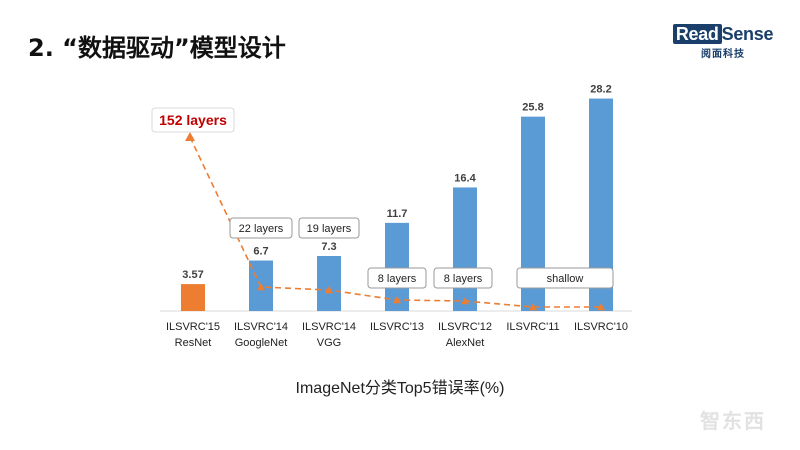  What do you see at coordinates (465, 343) in the screenshot?
I see `x-tick-sublabel: AlexNet` at bounding box center [465, 343].